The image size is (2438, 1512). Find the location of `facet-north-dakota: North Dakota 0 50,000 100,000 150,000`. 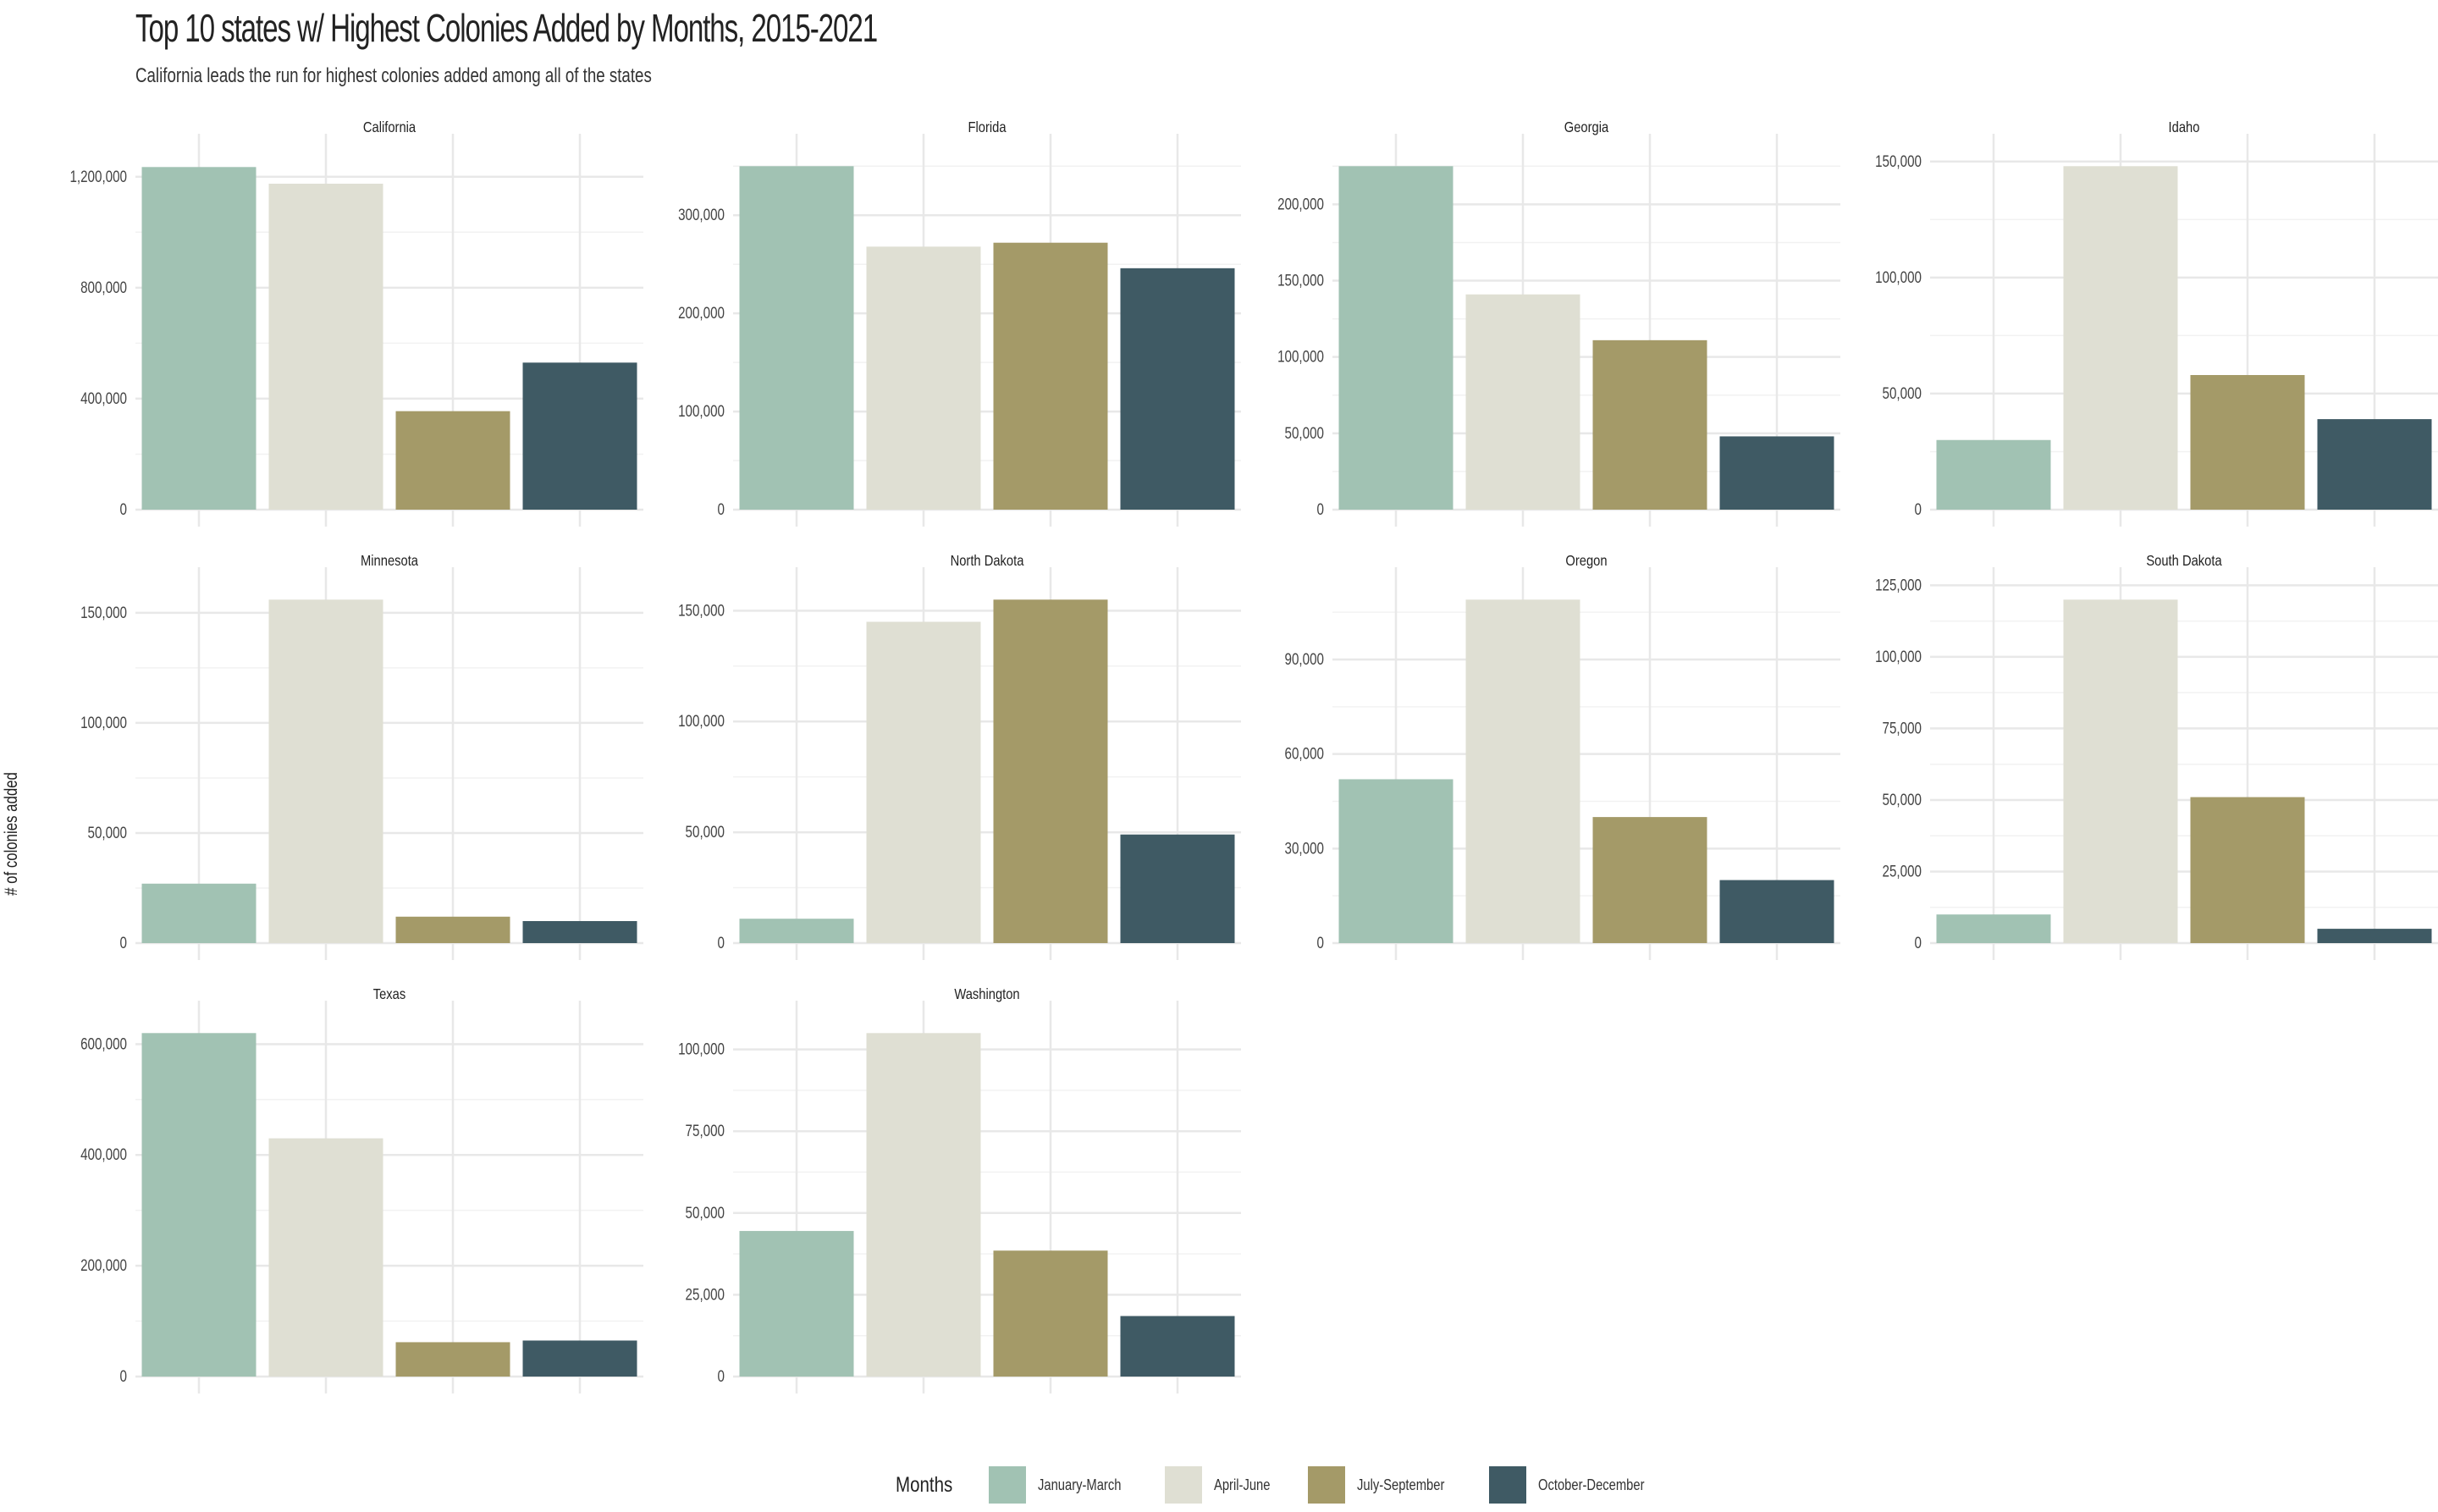

facet-north-dakota: North Dakota 0 50,000 100,000 150,000 is located at coordinates (959, 756).